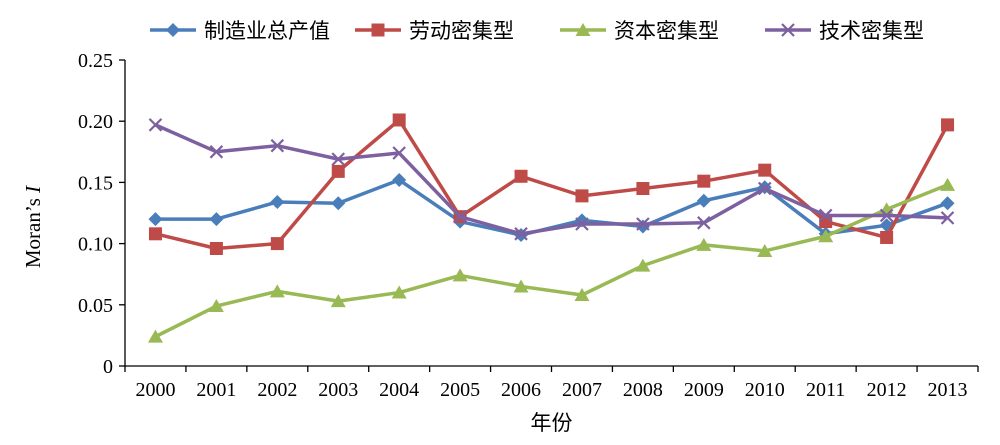 The width and height of the screenshot is (1000, 445). I want to click on x-tick-label: 2001, so click(216, 390).